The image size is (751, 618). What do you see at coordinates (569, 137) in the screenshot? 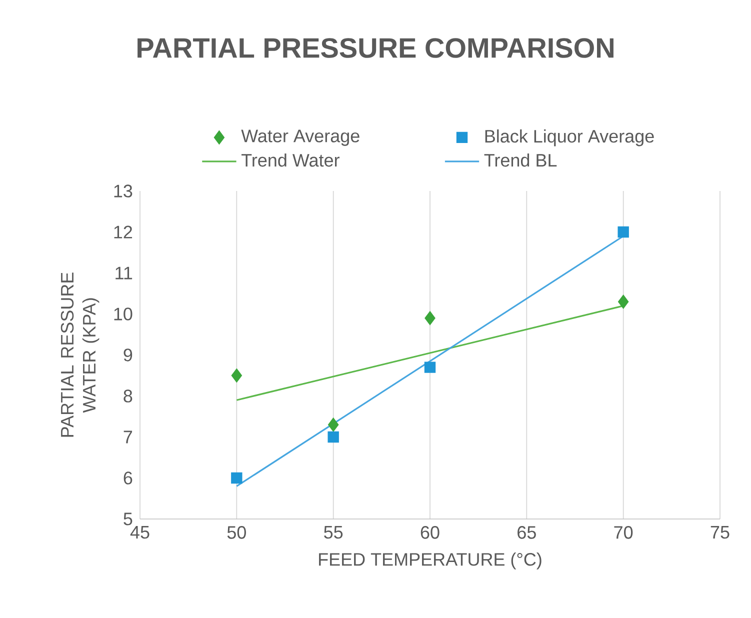
I see `legend-label: Black Liquor Average` at bounding box center [569, 137].